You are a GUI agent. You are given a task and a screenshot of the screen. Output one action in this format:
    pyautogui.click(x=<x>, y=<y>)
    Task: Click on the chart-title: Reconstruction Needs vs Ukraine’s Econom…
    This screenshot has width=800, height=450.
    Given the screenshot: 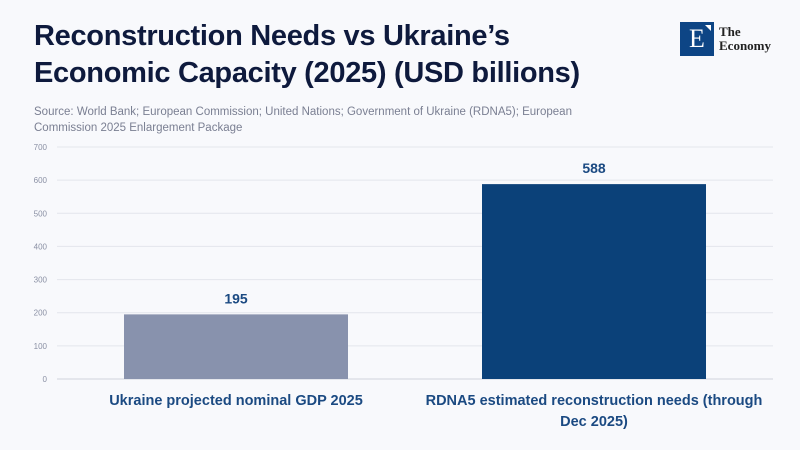 What is the action you would take?
    pyautogui.click(x=307, y=54)
    